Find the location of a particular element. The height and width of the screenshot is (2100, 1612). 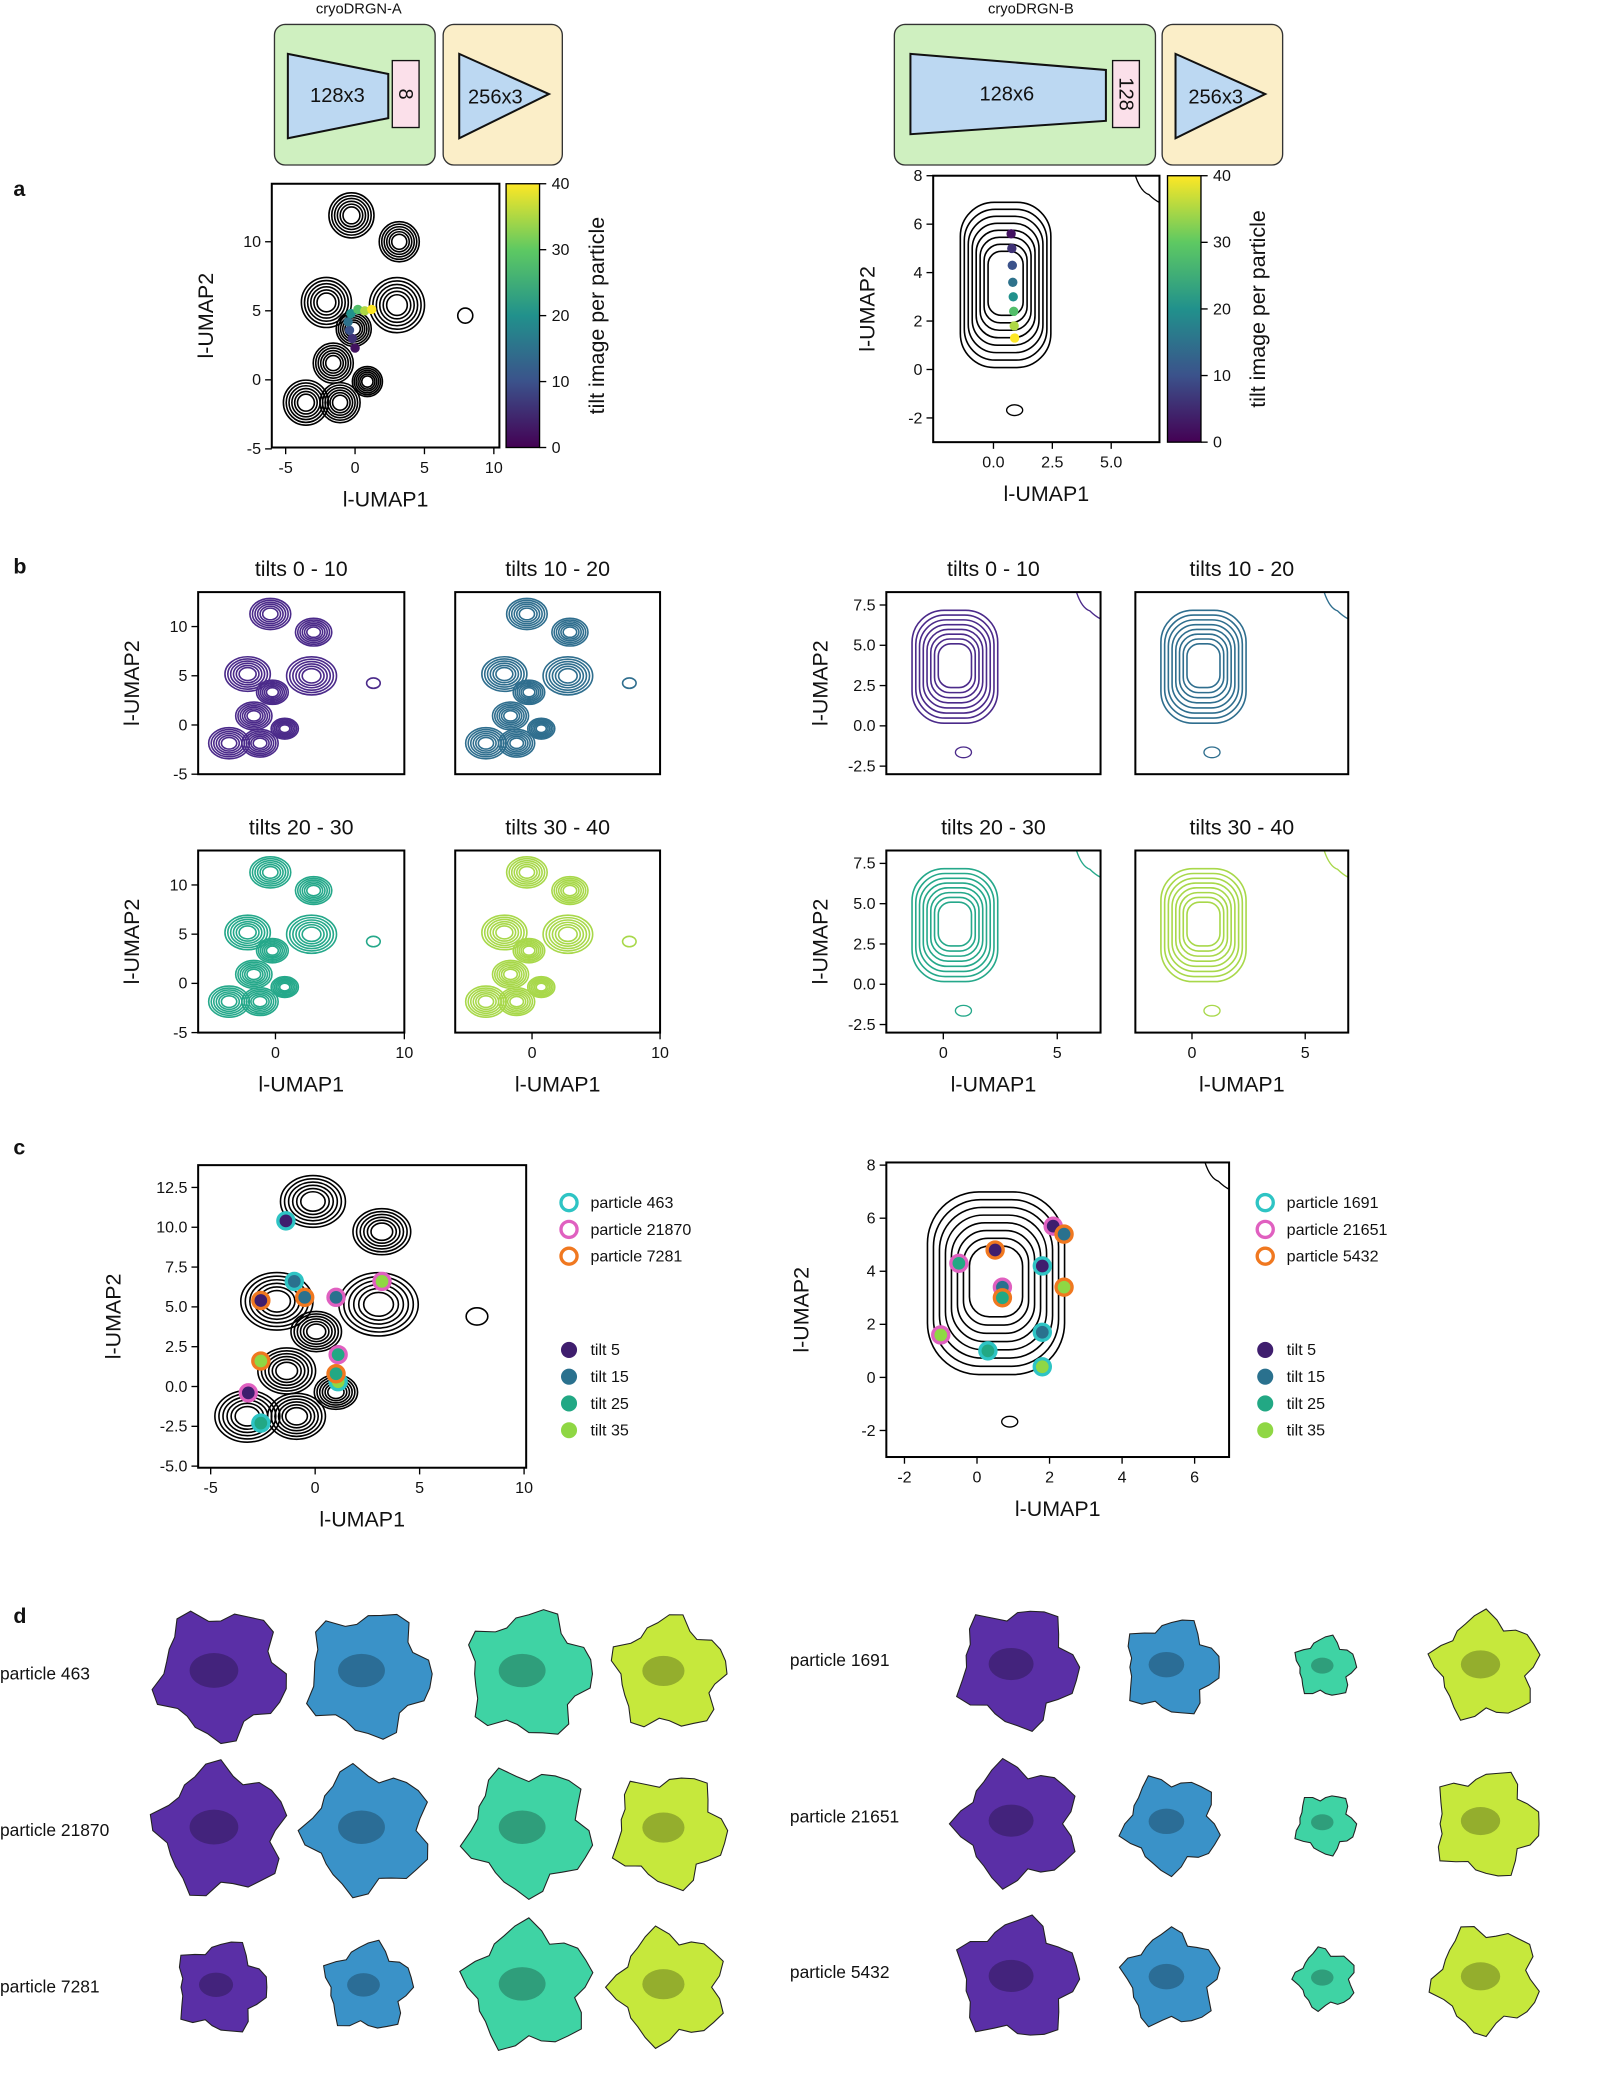

panel-label: a is located at coordinates (19, 189).